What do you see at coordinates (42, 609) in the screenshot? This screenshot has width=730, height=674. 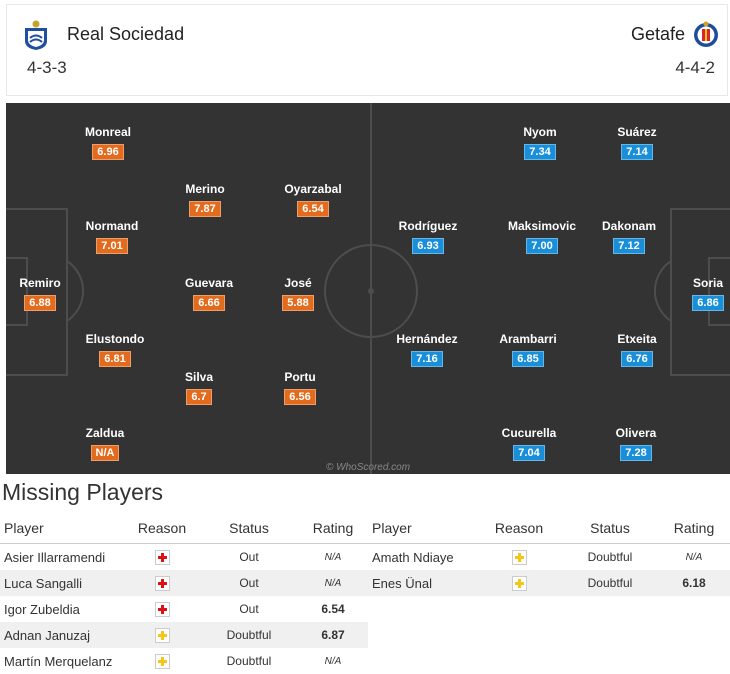 I see `missing-player-name: Igor Zubeldia` at bounding box center [42, 609].